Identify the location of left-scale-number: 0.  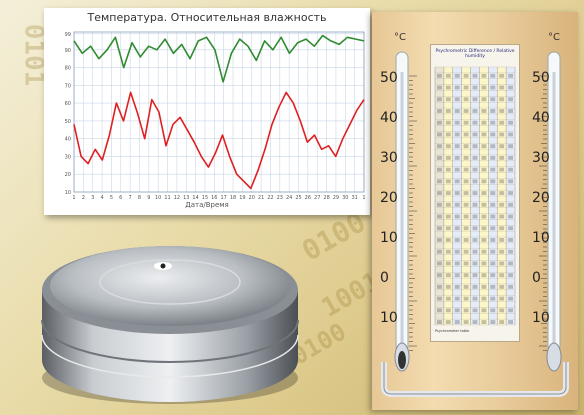
(384, 278).